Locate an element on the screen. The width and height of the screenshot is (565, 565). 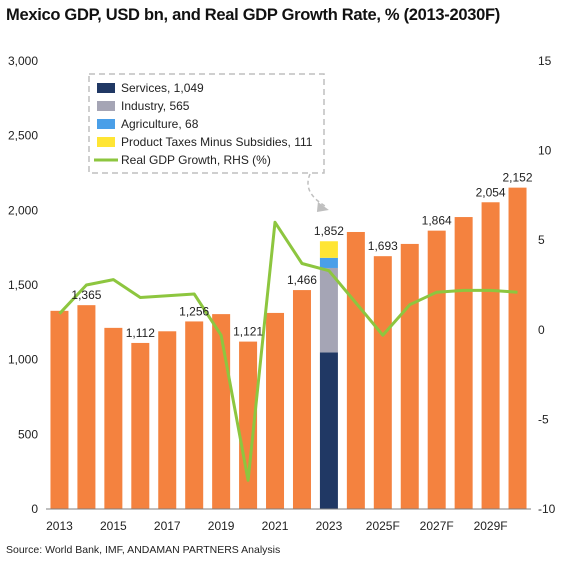
gdp-data-label: 1,693 is located at coordinates (383, 246).